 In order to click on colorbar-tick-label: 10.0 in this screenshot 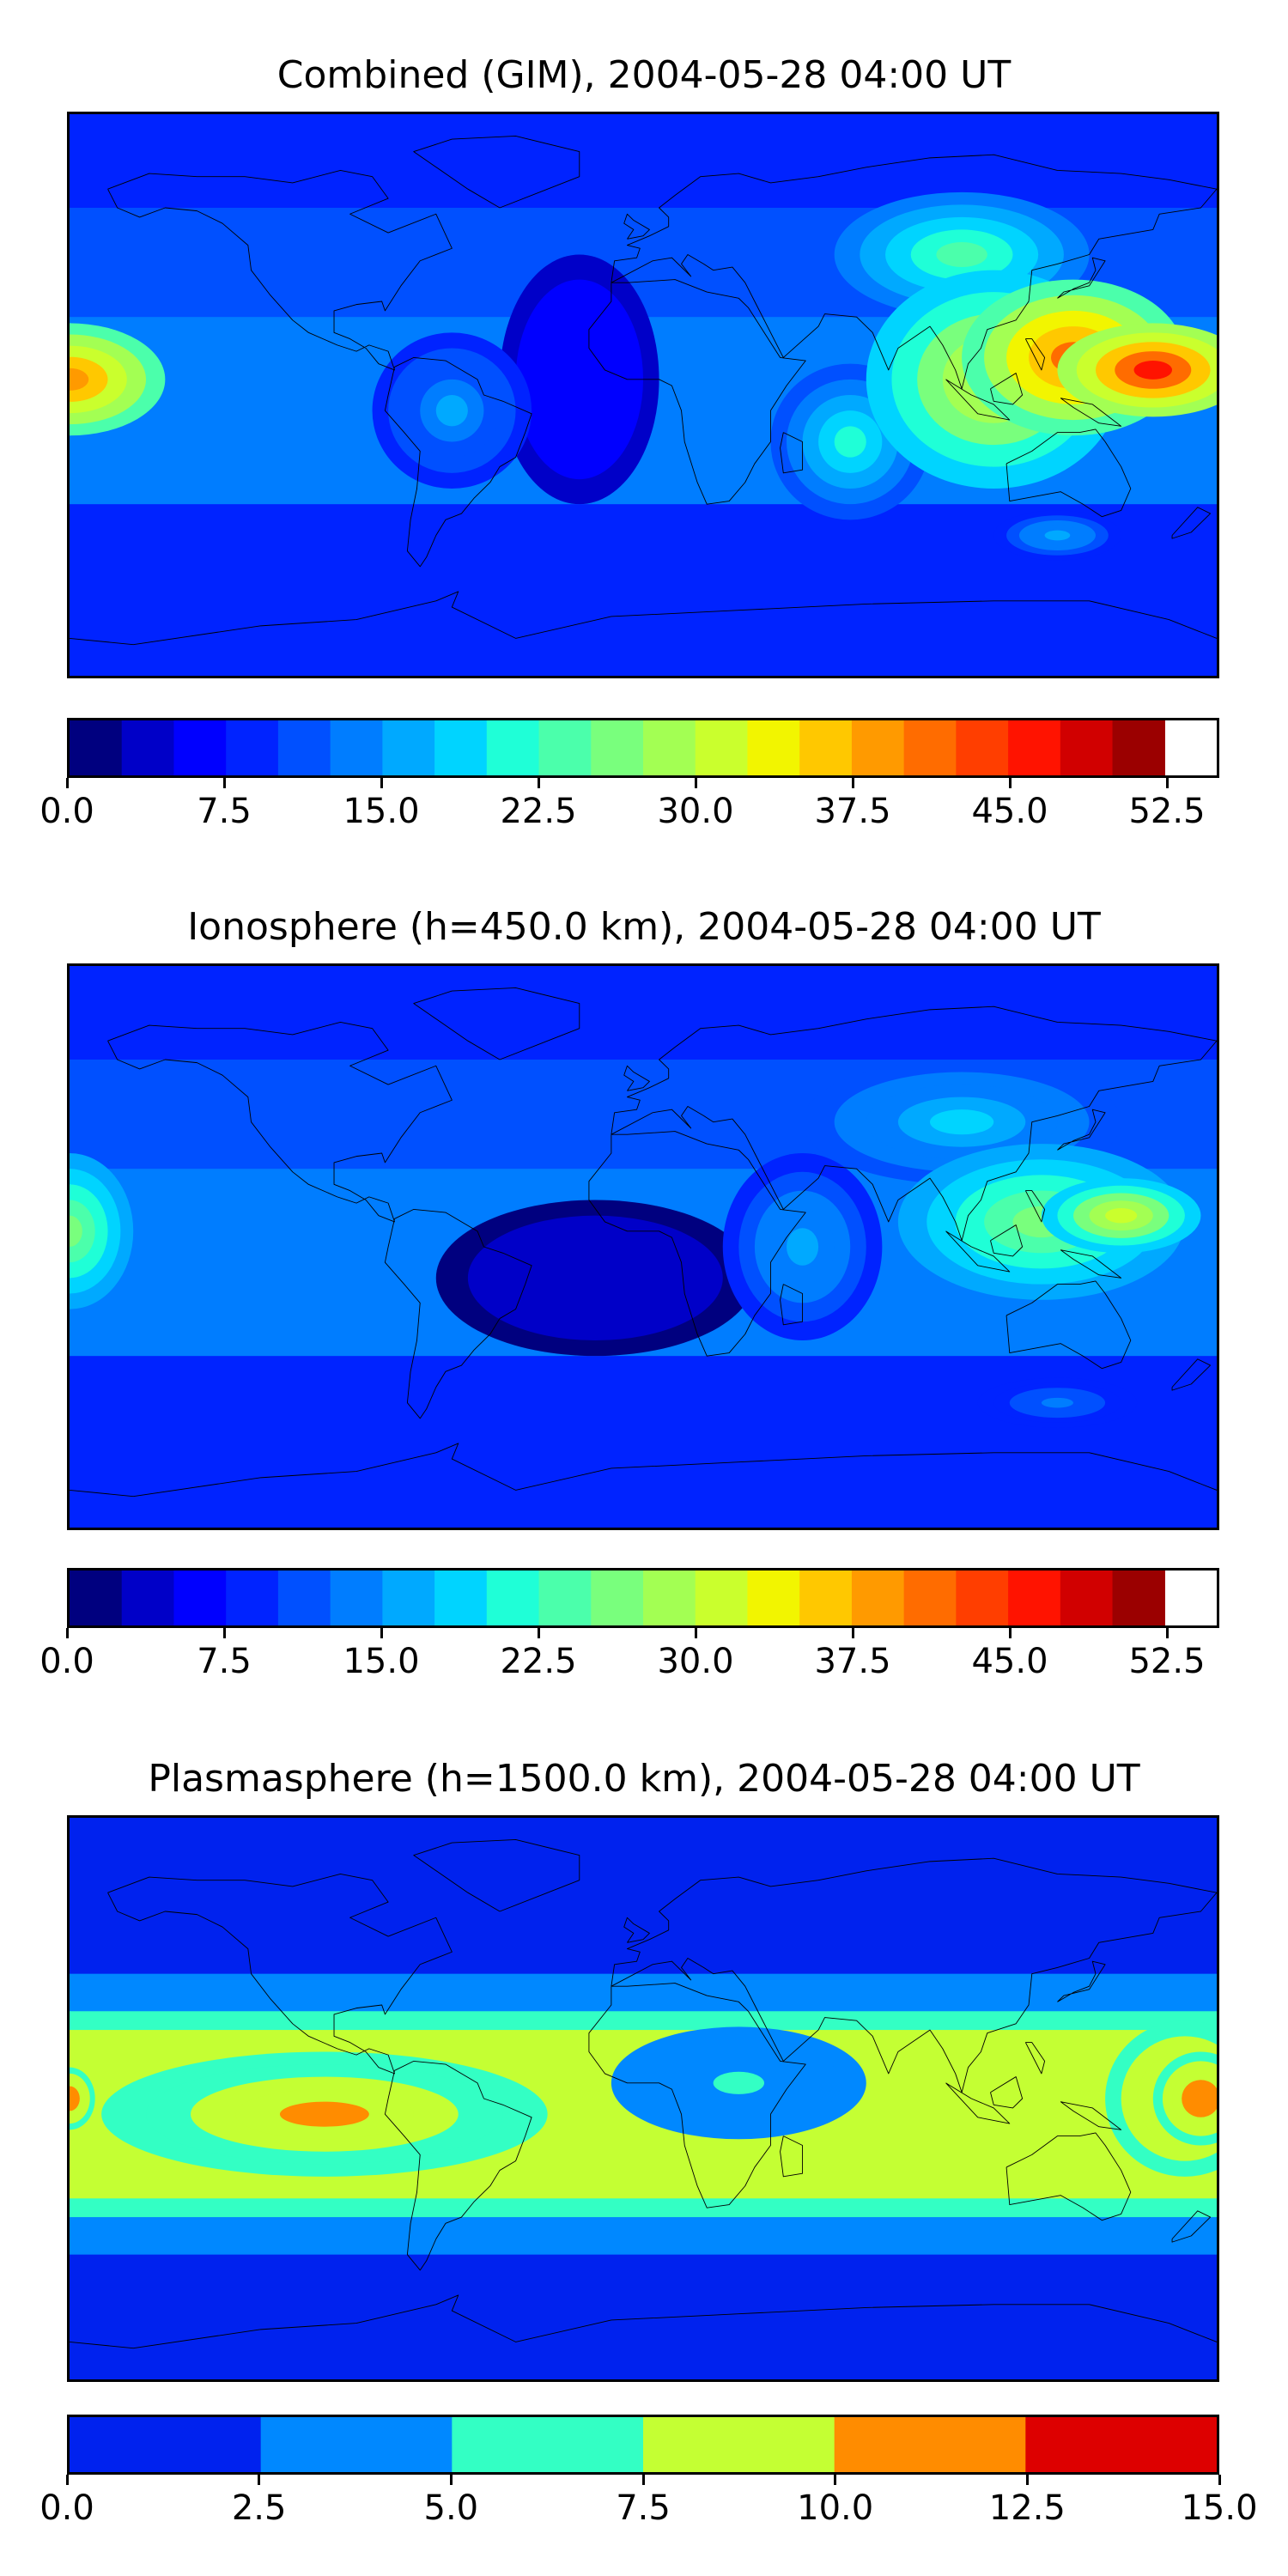, I will do `click(835, 2508)`.